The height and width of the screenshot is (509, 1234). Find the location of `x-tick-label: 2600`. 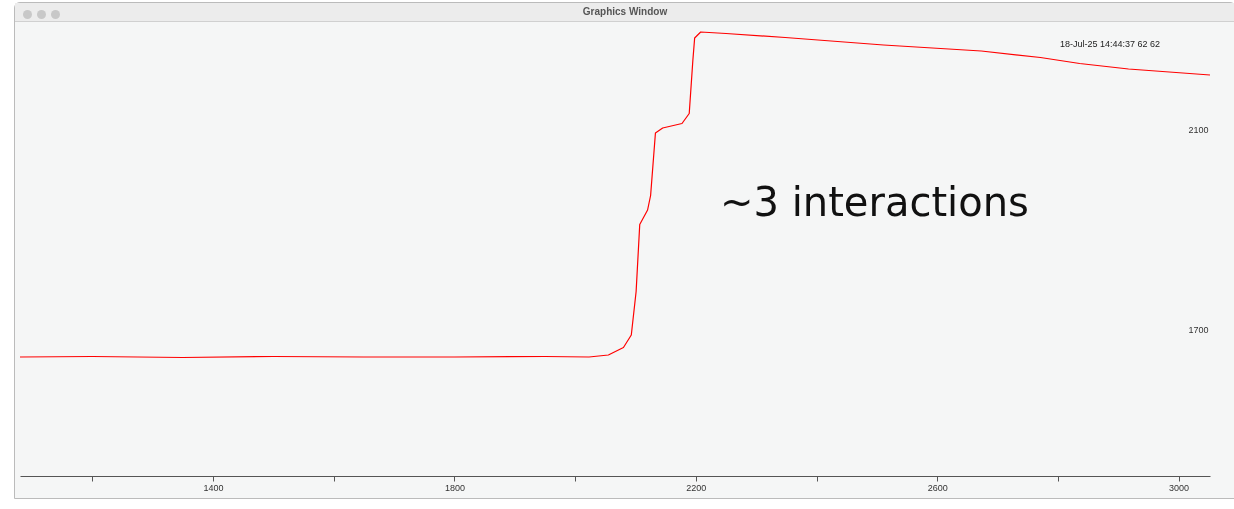

x-tick-label: 2600 is located at coordinates (937, 487).